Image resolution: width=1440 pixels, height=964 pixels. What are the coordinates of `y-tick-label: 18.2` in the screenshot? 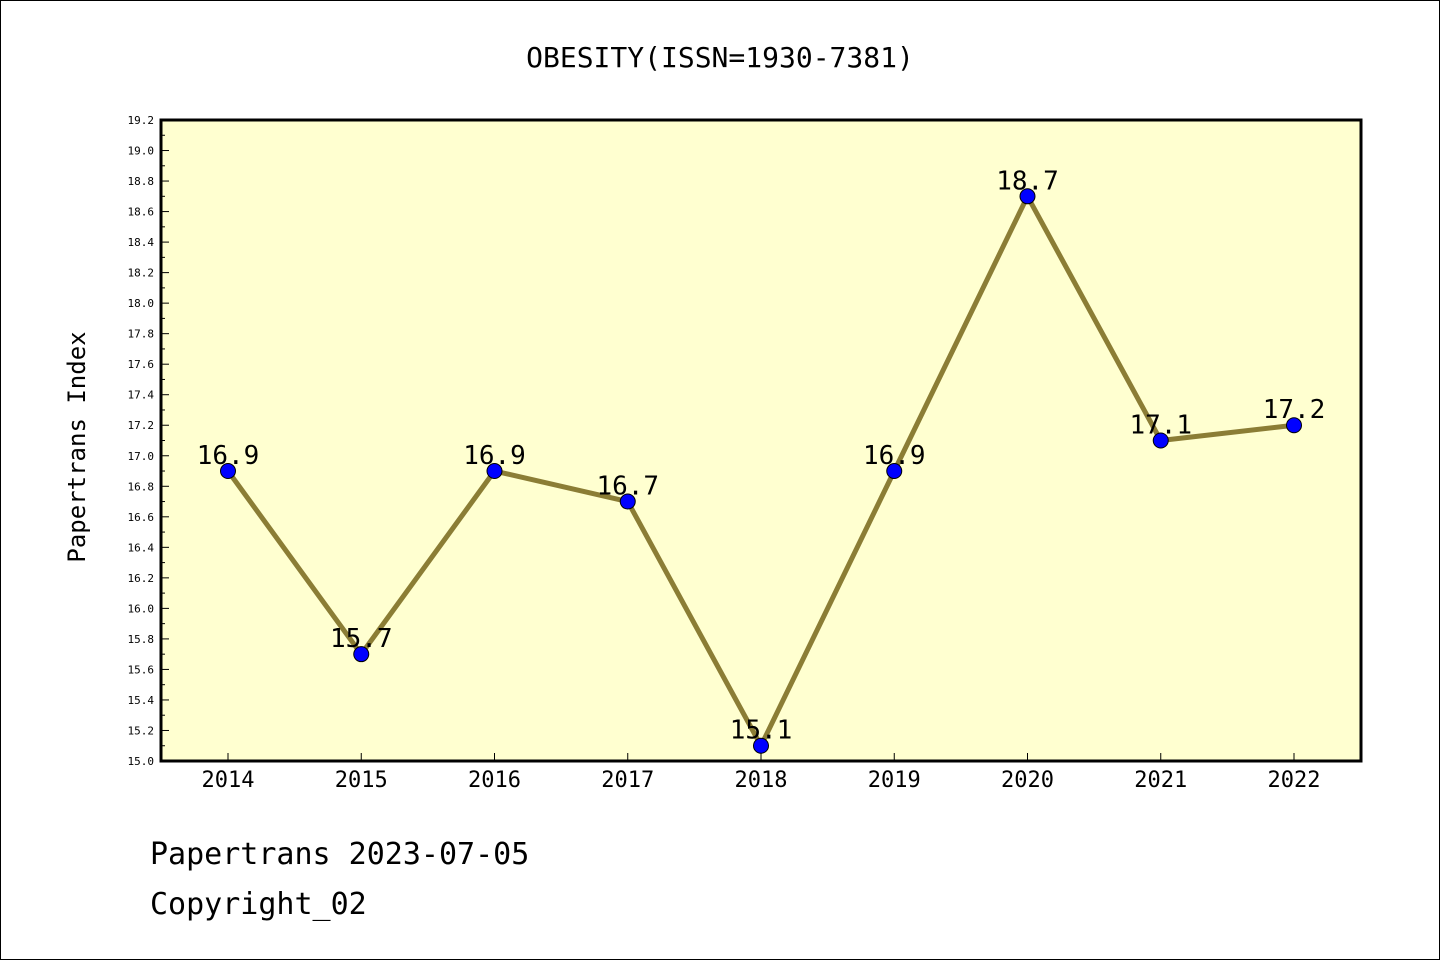 It's located at (141, 273).